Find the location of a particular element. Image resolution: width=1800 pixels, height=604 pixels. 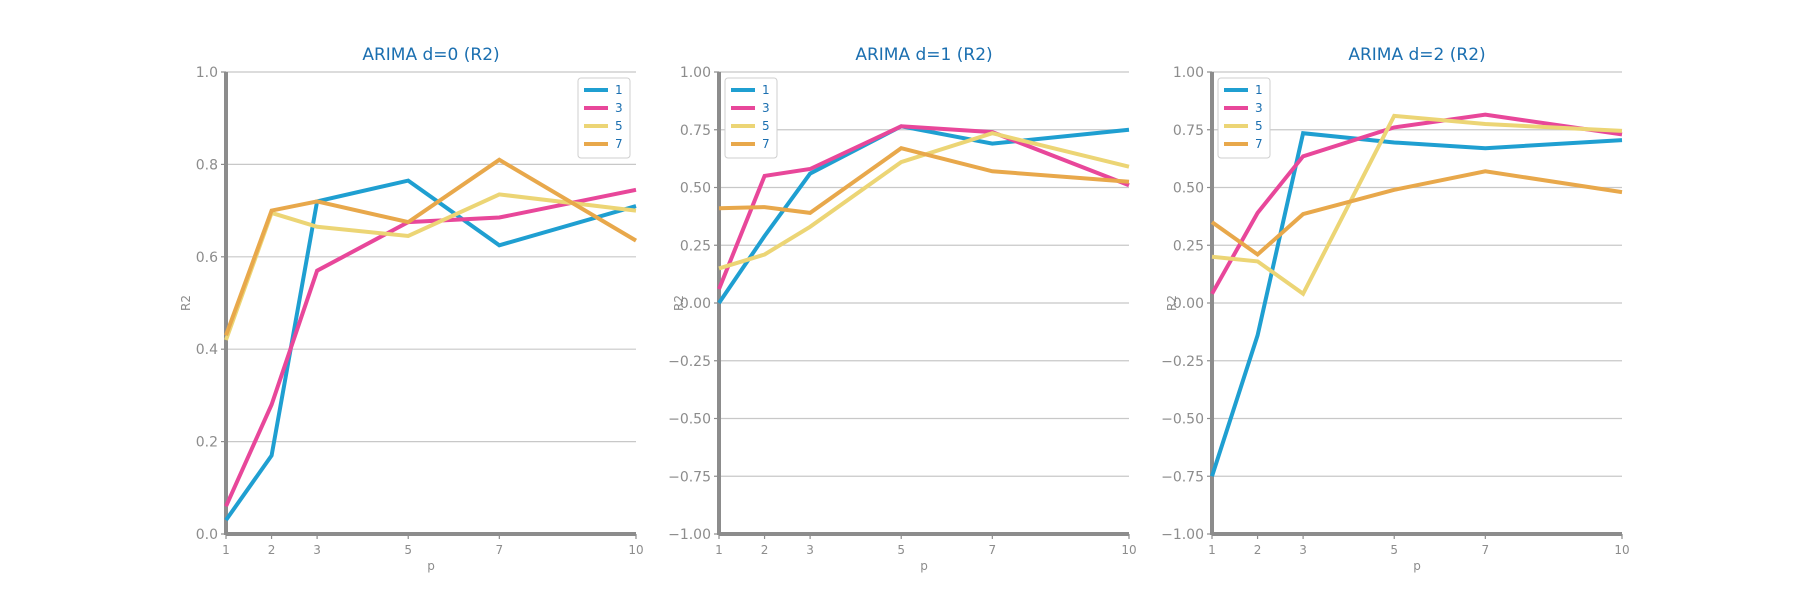

y-tick-label: 0.6 is located at coordinates (207, 258).